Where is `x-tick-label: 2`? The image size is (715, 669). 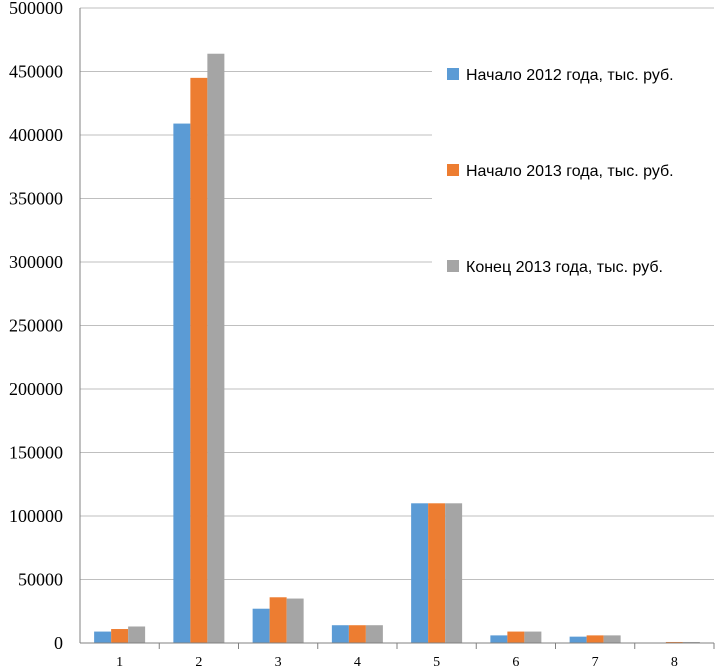
x-tick-label: 2 is located at coordinates (198, 662).